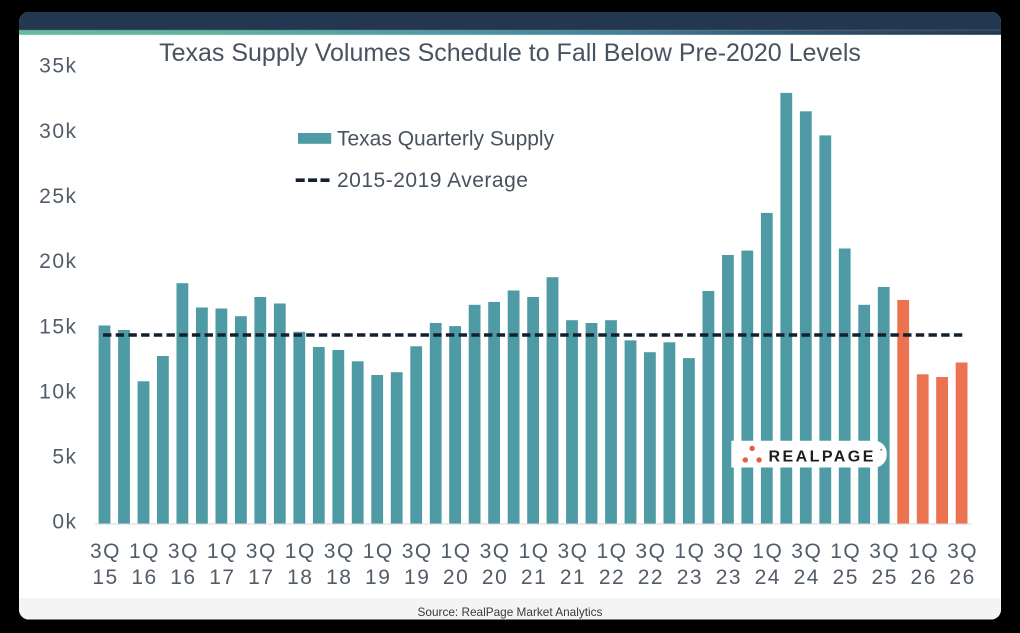  What do you see at coordinates (432, 180) in the screenshot?
I see `svg-text: 2015-2019 Average` at bounding box center [432, 180].